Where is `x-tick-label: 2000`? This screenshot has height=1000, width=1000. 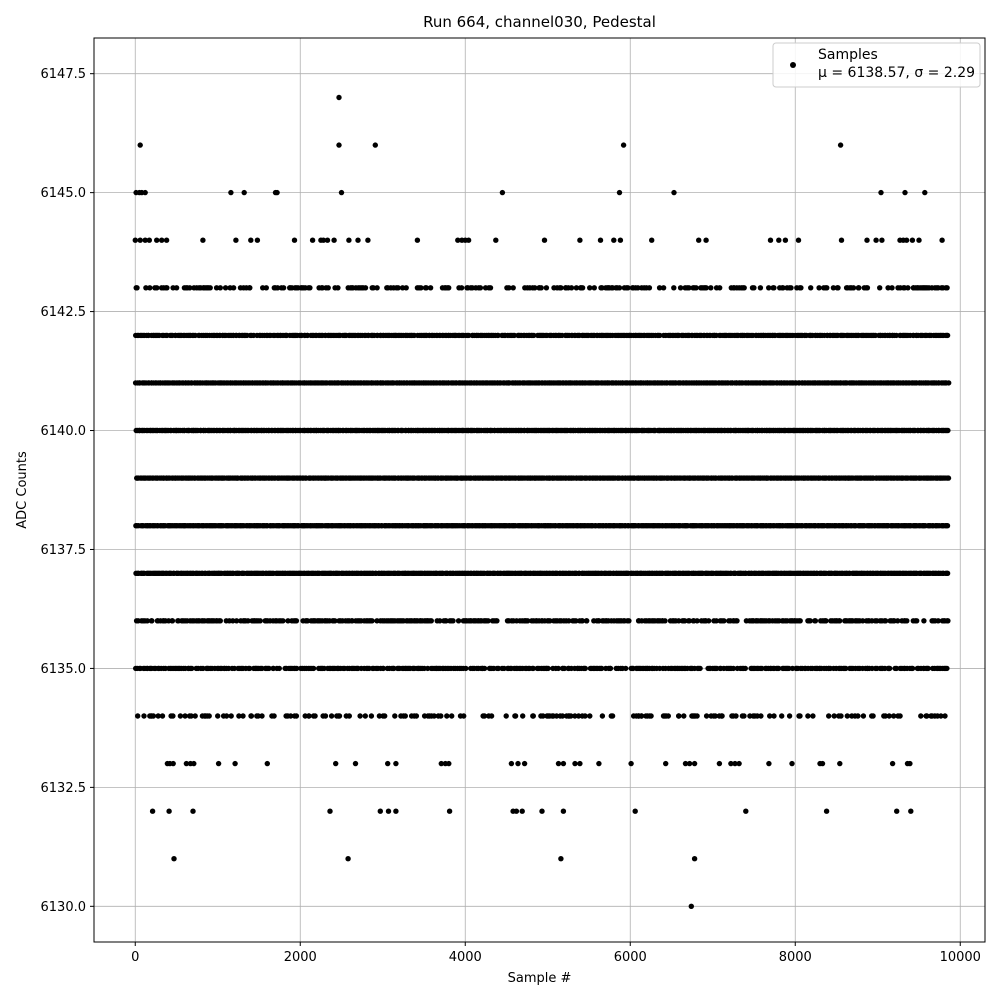 x-tick-label: 2000 is located at coordinates (300, 957).